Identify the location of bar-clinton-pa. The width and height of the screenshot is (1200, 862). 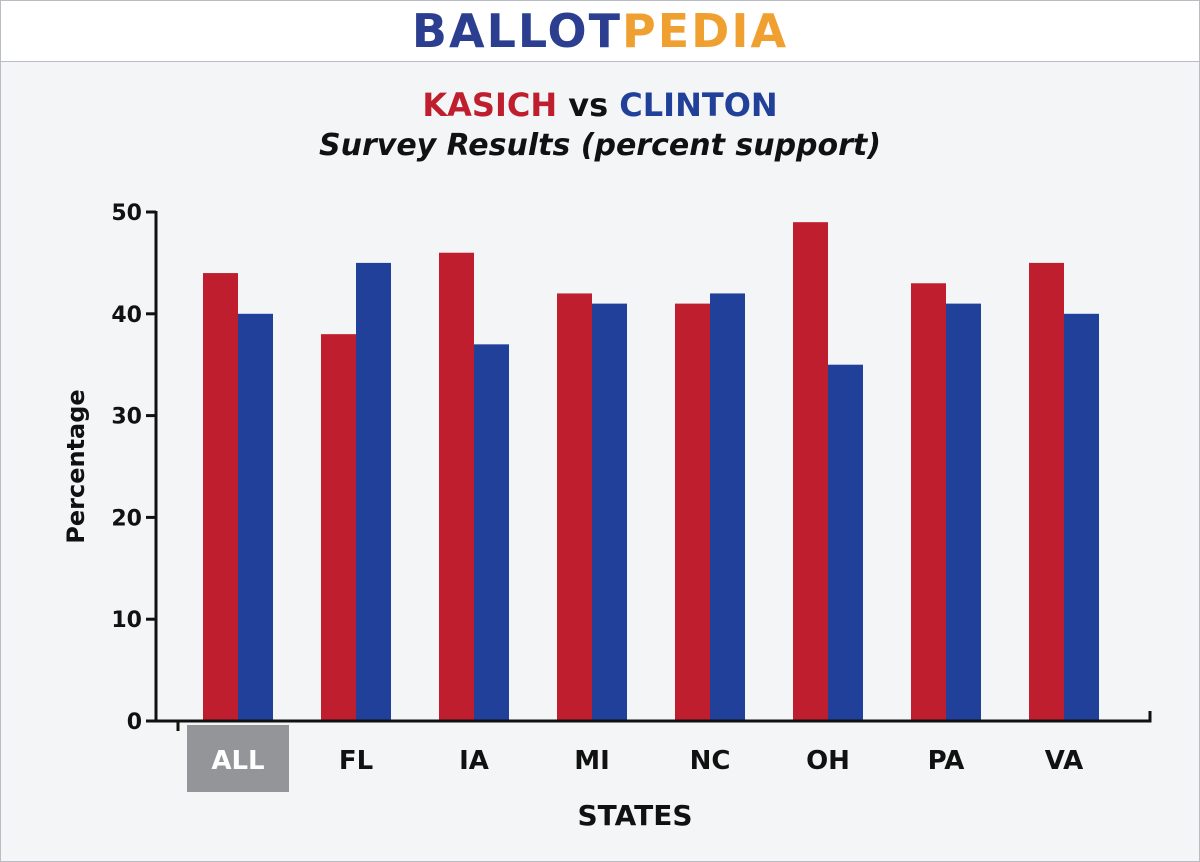
(963, 512).